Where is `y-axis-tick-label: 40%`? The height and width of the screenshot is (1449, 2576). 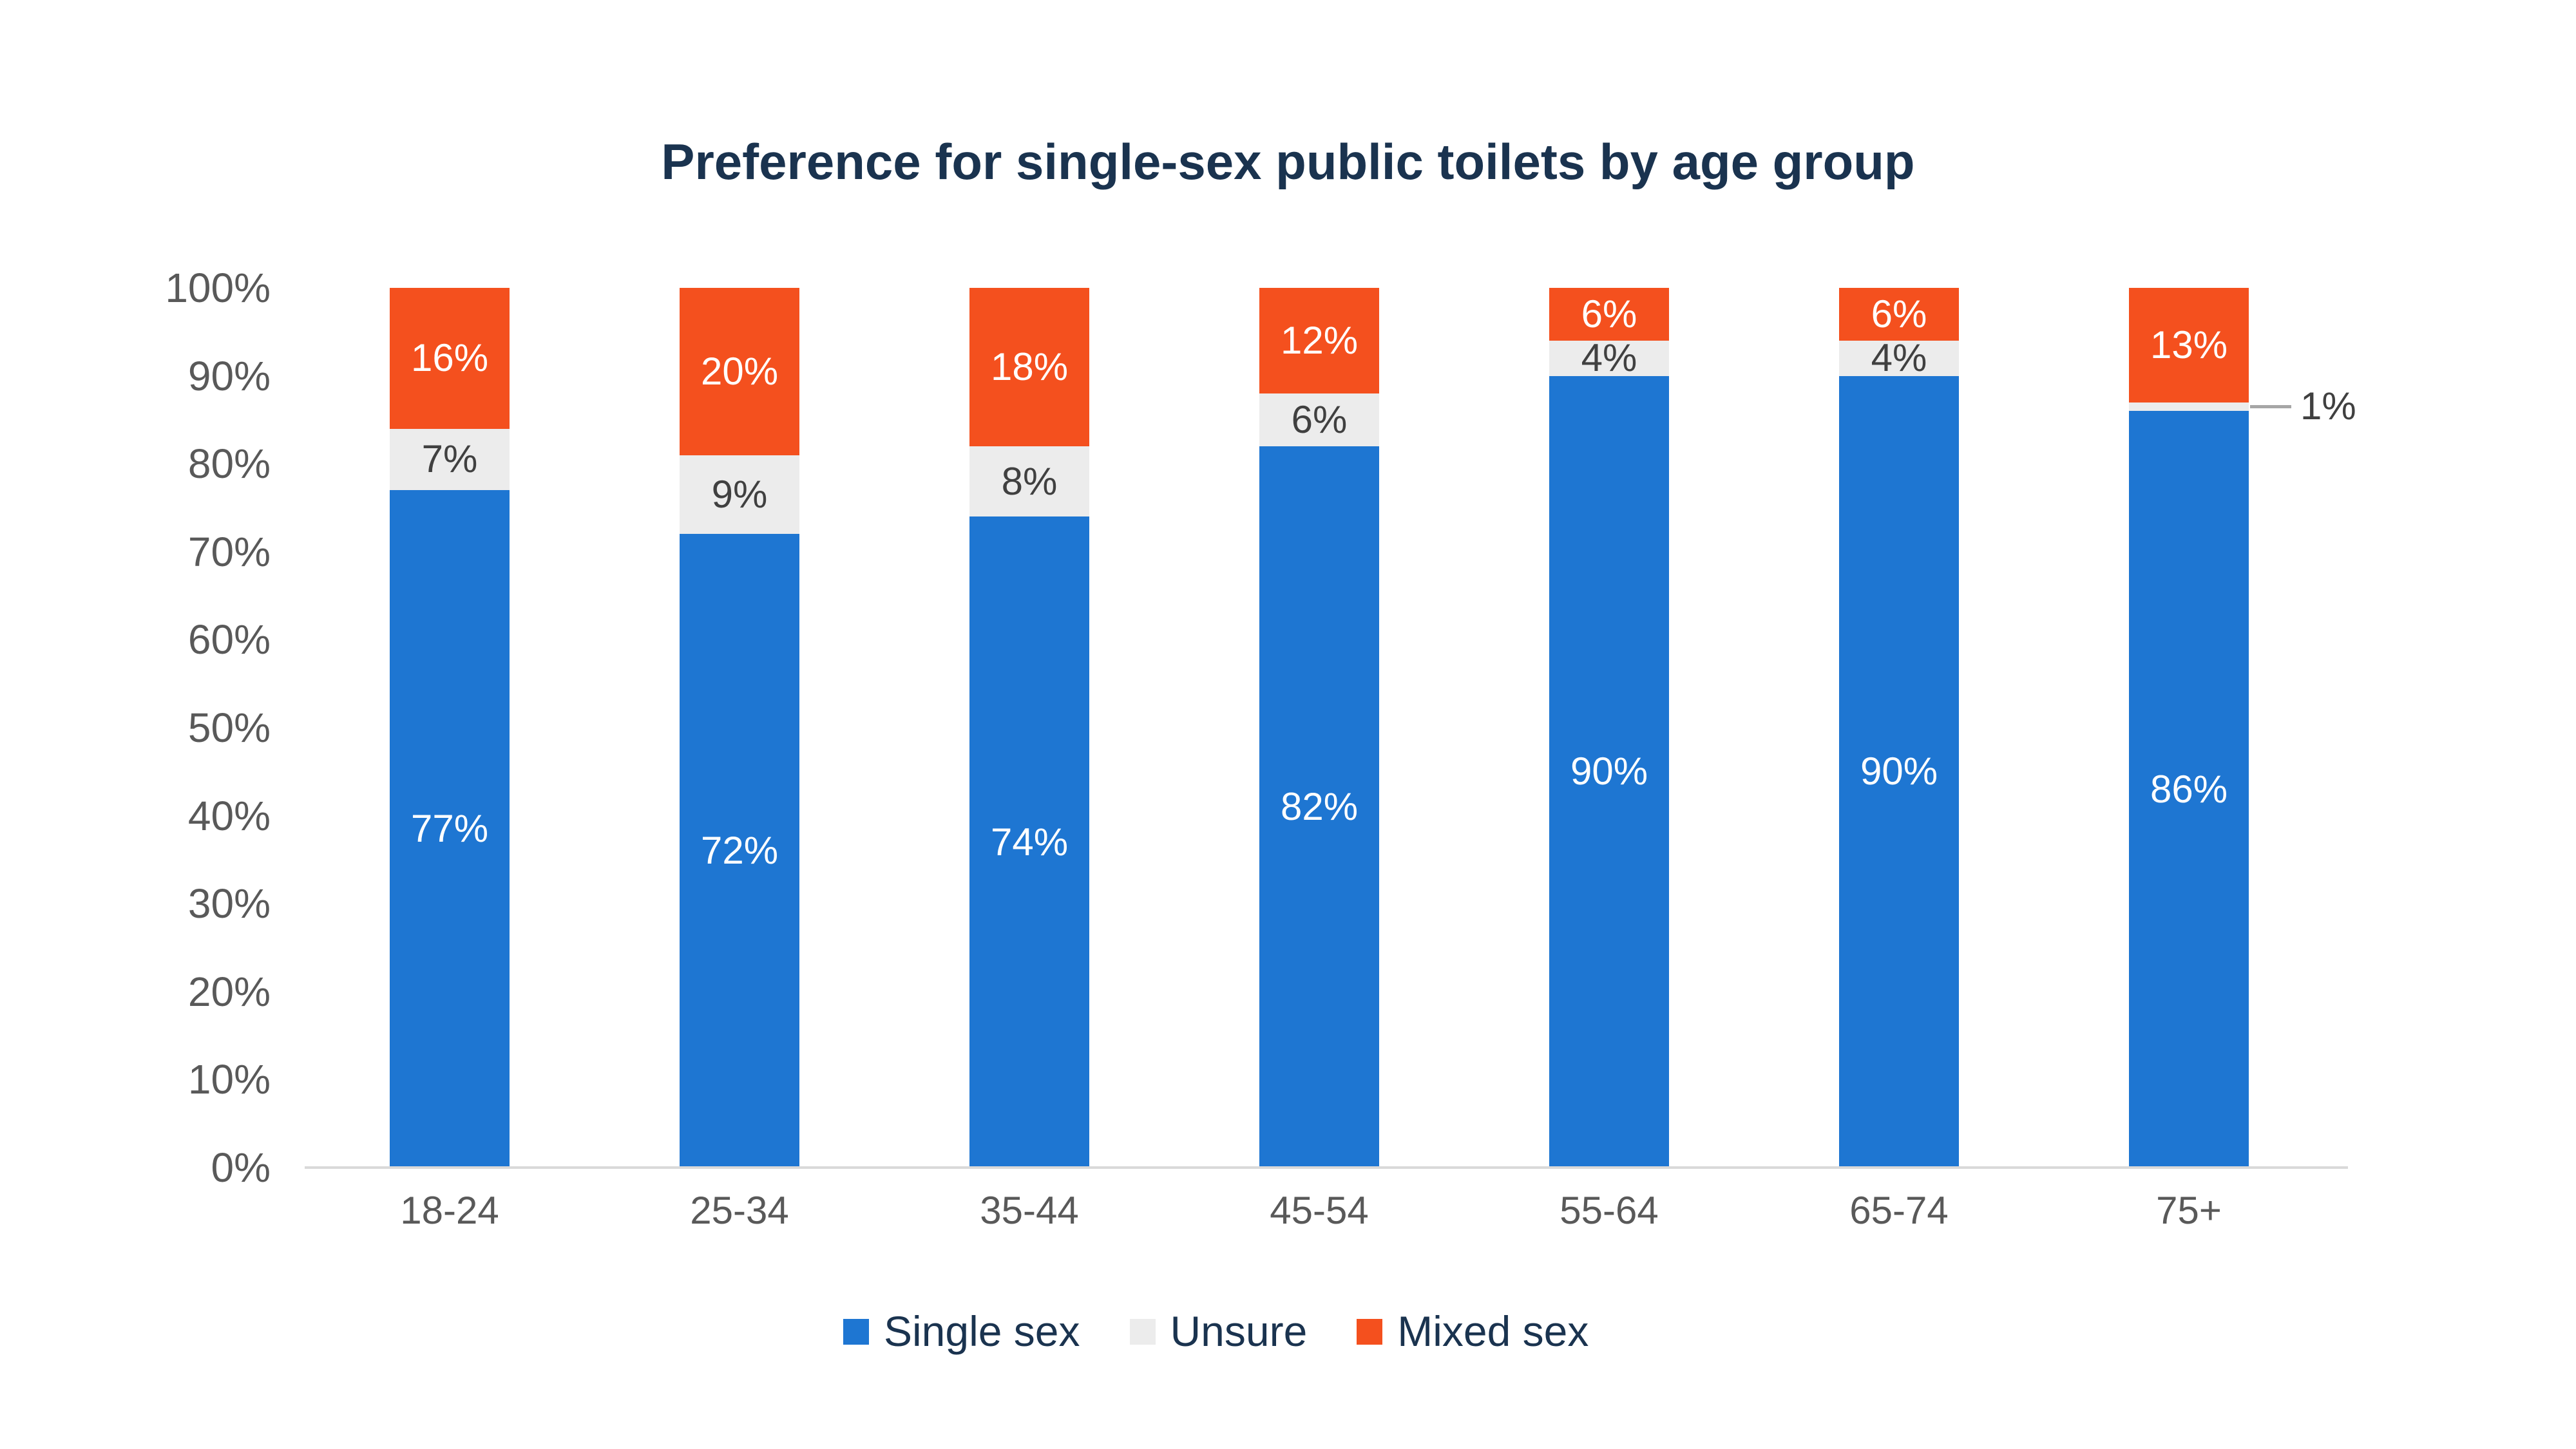 y-axis-tick-label: 40% is located at coordinates (229, 815).